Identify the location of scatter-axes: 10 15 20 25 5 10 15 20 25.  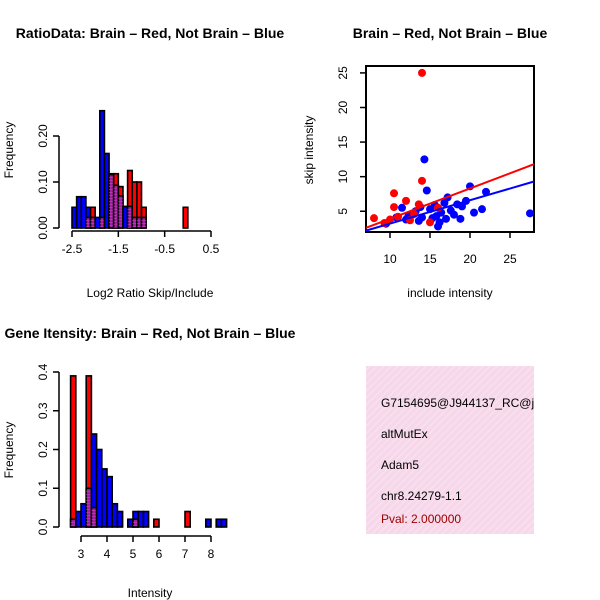
(426, 166).